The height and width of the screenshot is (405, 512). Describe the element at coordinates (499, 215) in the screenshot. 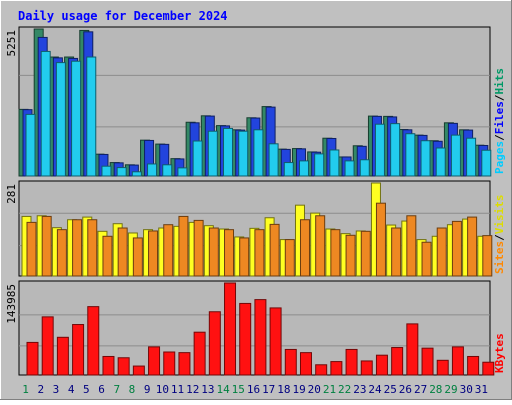

I see `axis-label-part-visits: Visits` at that location.